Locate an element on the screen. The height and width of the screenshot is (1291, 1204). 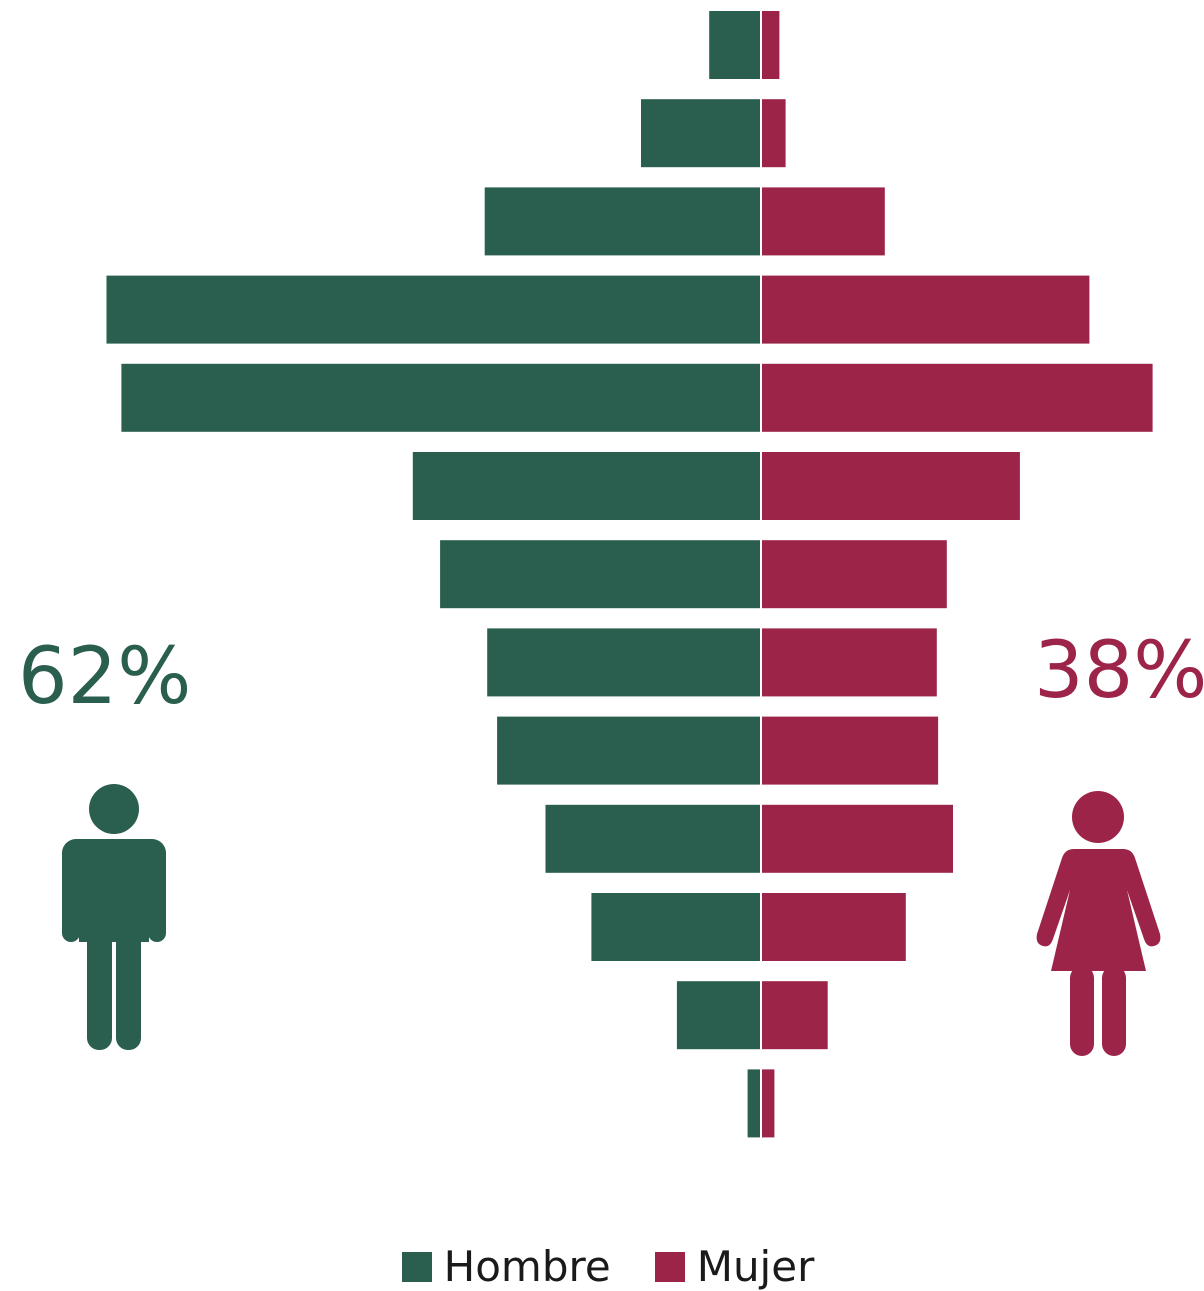
legend-item-female: Mujer is located at coordinates (734, 1266).